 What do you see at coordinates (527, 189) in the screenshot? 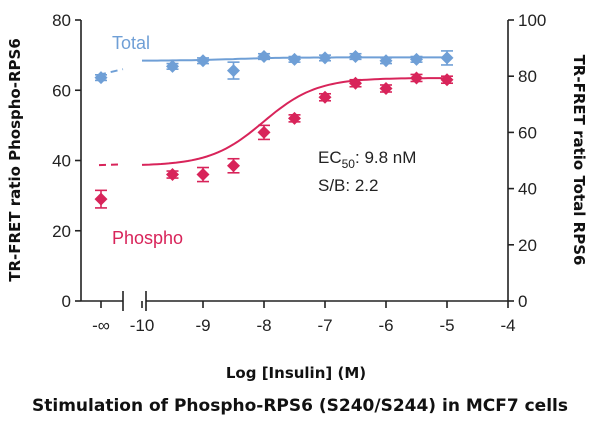
I see `y-right-tick-label: 40` at bounding box center [527, 189].